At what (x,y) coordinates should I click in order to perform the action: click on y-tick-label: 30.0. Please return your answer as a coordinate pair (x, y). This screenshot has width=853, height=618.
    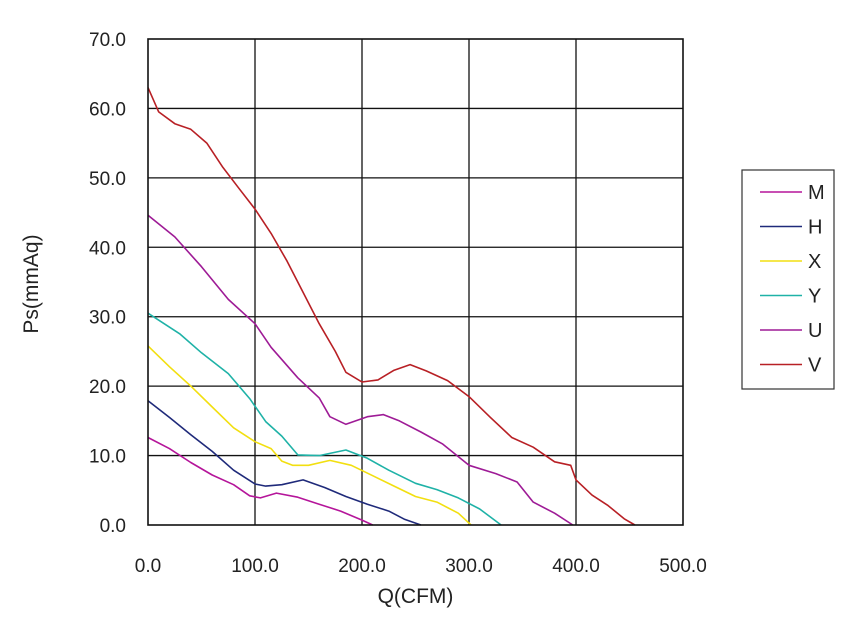
    Looking at the image, I should click on (107, 318).